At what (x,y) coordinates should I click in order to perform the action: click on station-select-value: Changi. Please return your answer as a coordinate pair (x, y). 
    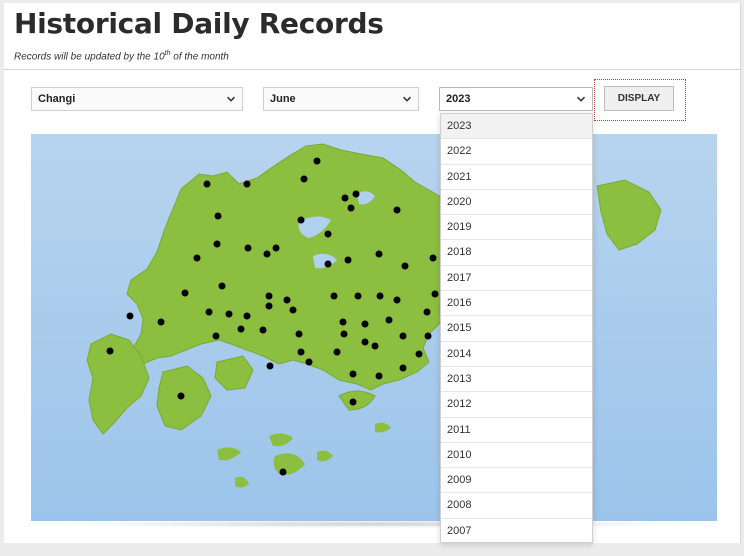
    Looking at the image, I should click on (57, 99).